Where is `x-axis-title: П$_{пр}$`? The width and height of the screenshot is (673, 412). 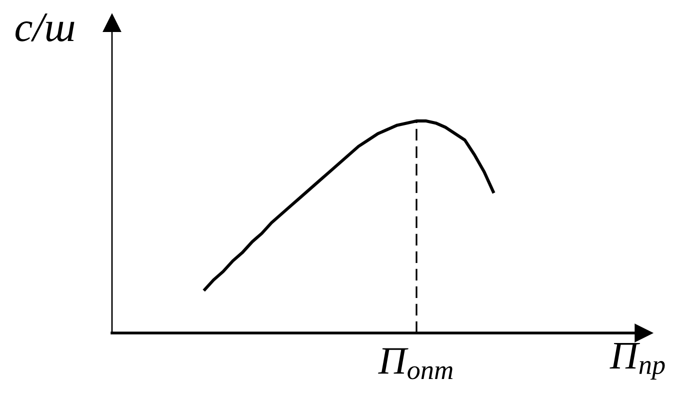 x-axis-title: П$_{пр}$ is located at coordinates (637, 361).